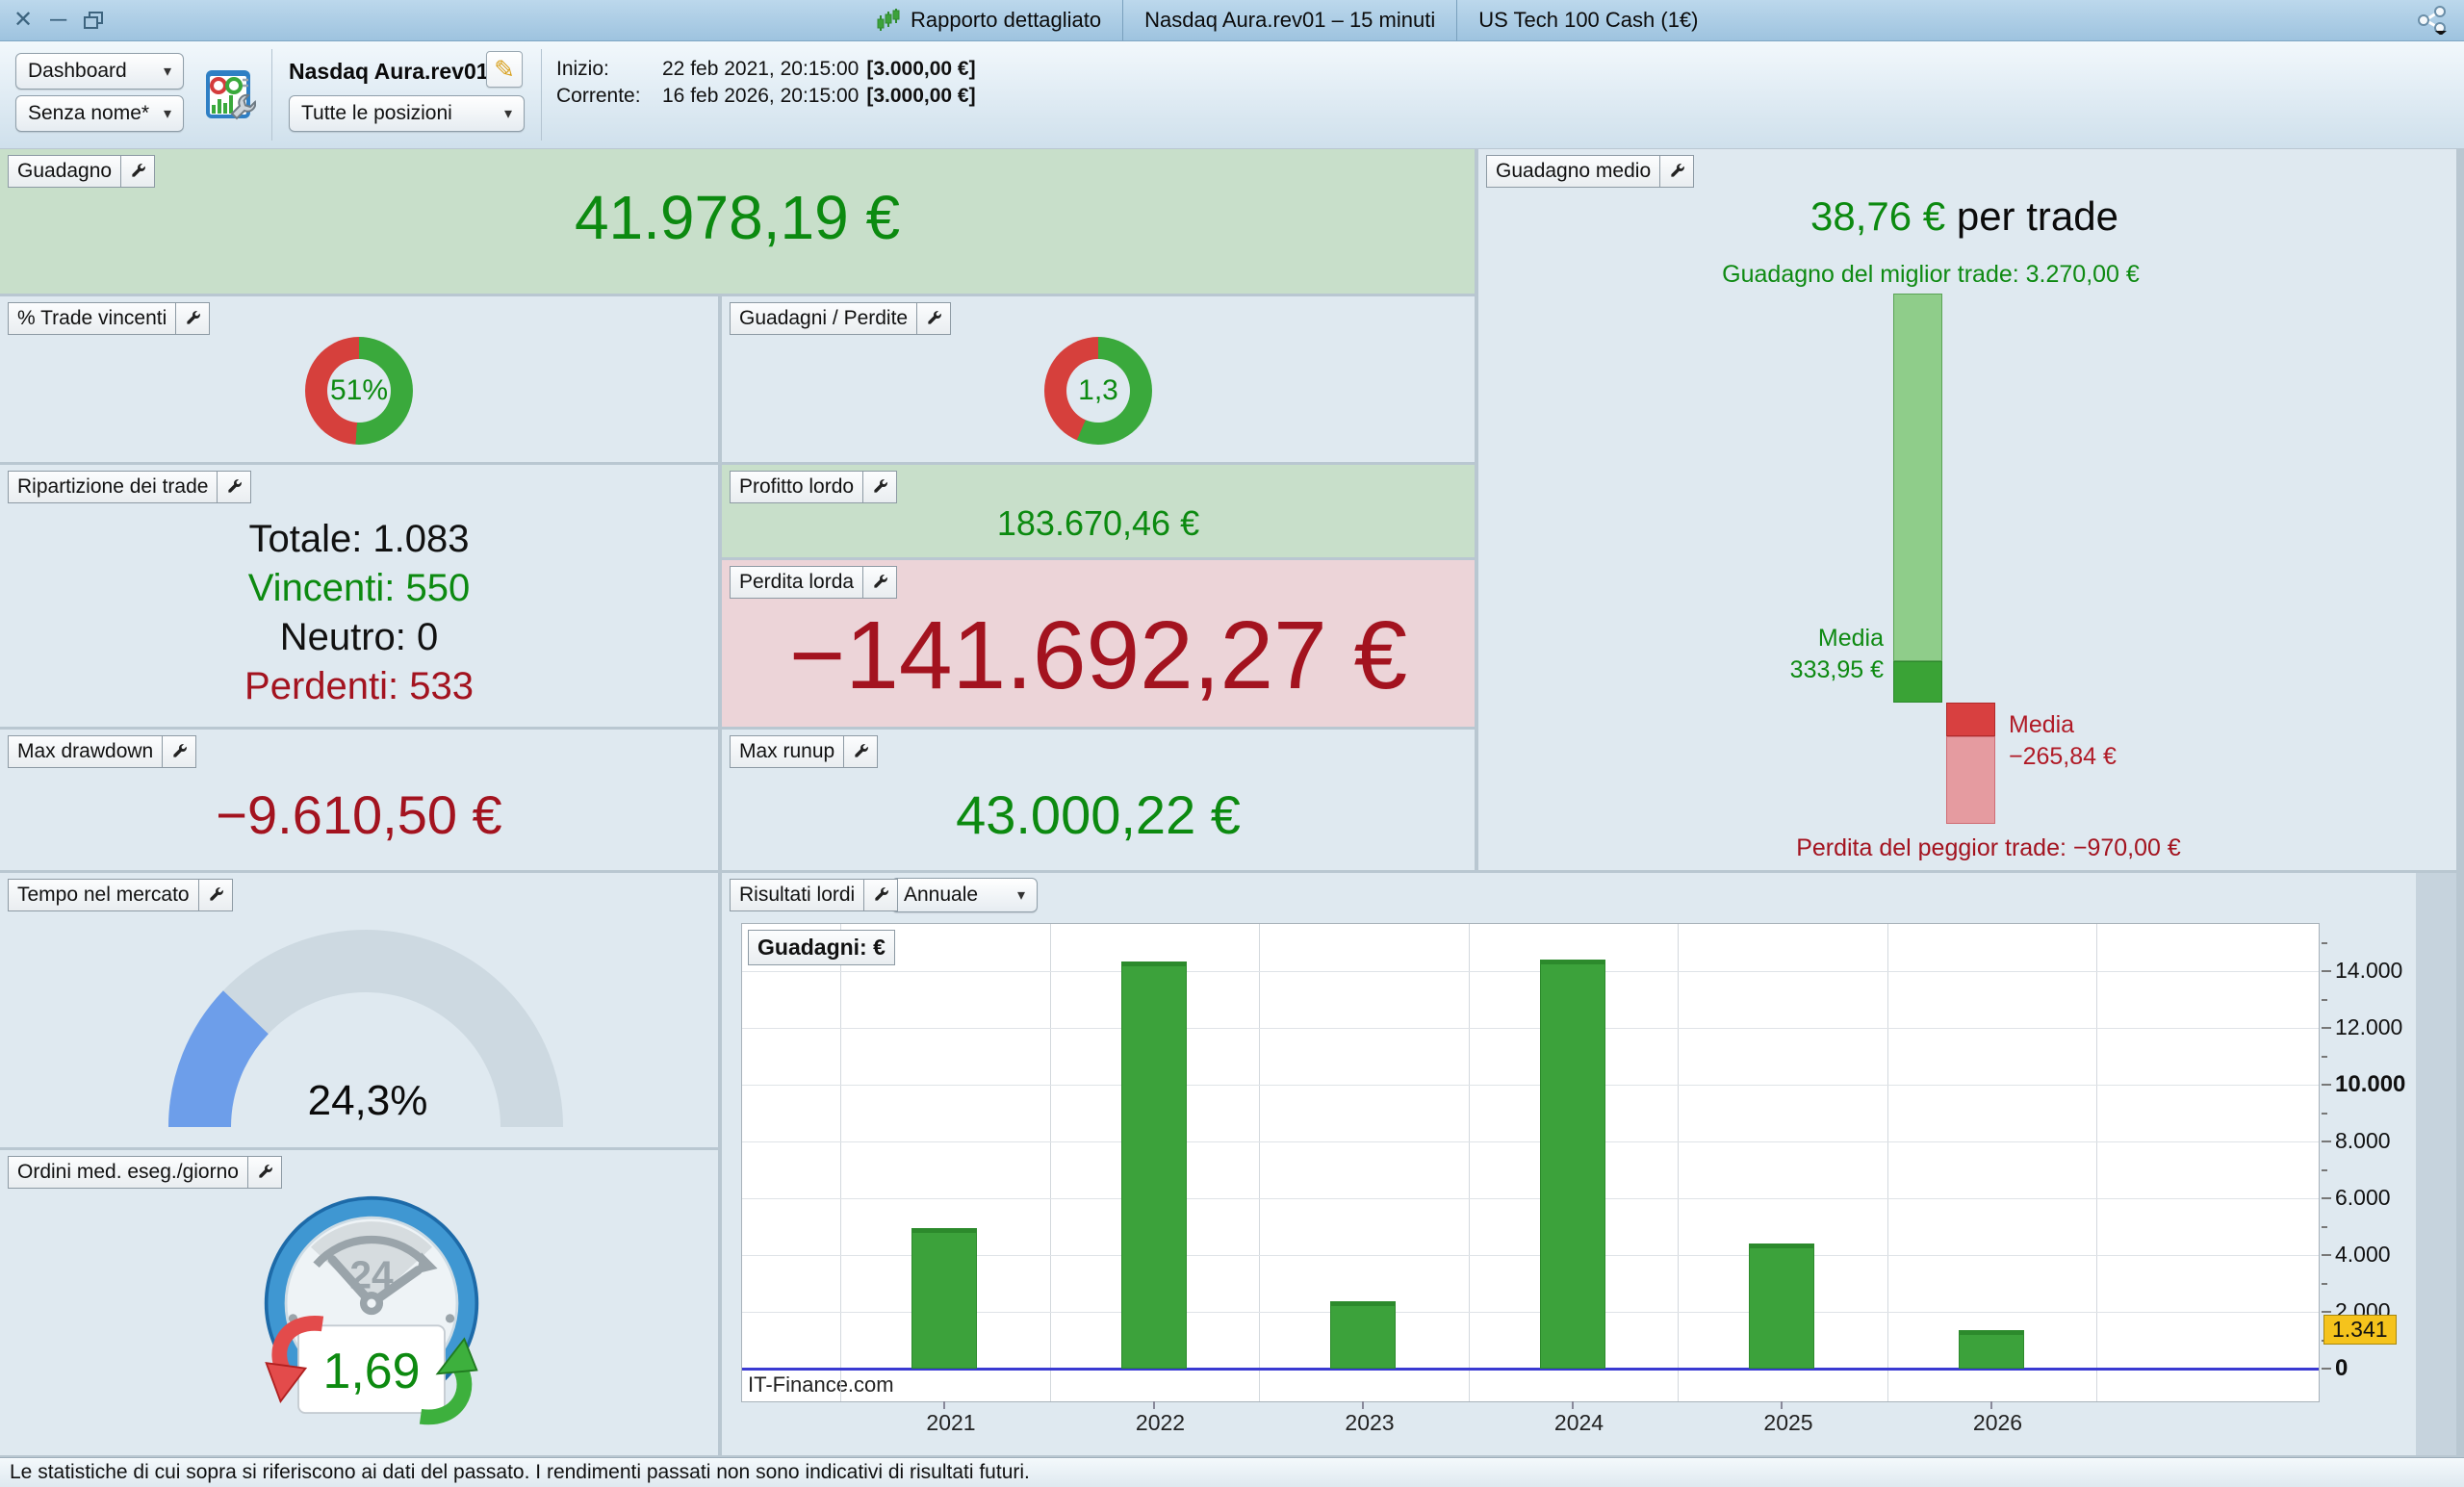 The height and width of the screenshot is (1487, 2464). What do you see at coordinates (821, 947) in the screenshot?
I see `chart-series-label: Guadagni: €` at bounding box center [821, 947].